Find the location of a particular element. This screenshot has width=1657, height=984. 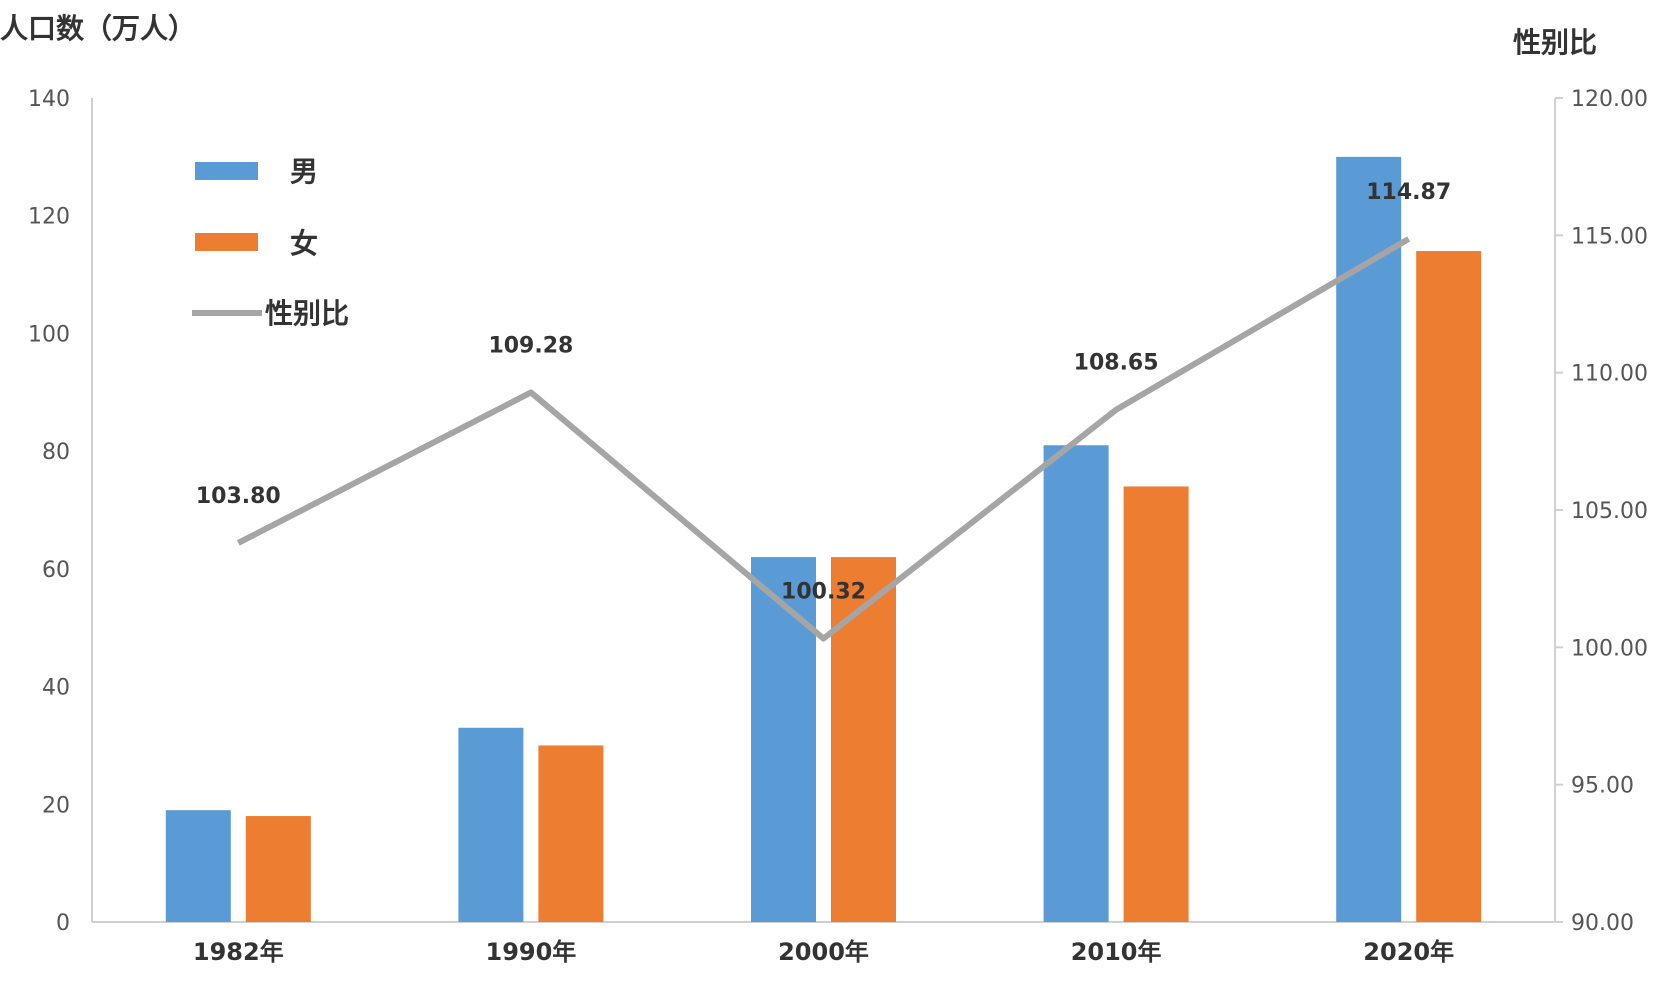

y2-tick-label: 105.00 is located at coordinates (1609, 511).